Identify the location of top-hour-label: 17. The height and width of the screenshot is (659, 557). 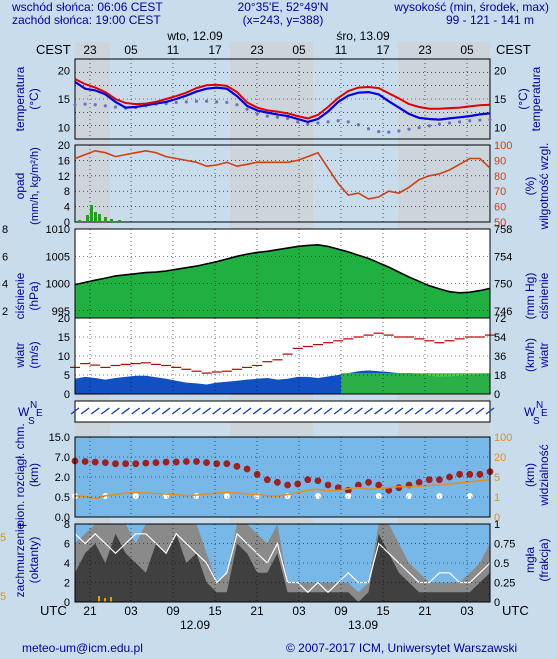
(215, 50).